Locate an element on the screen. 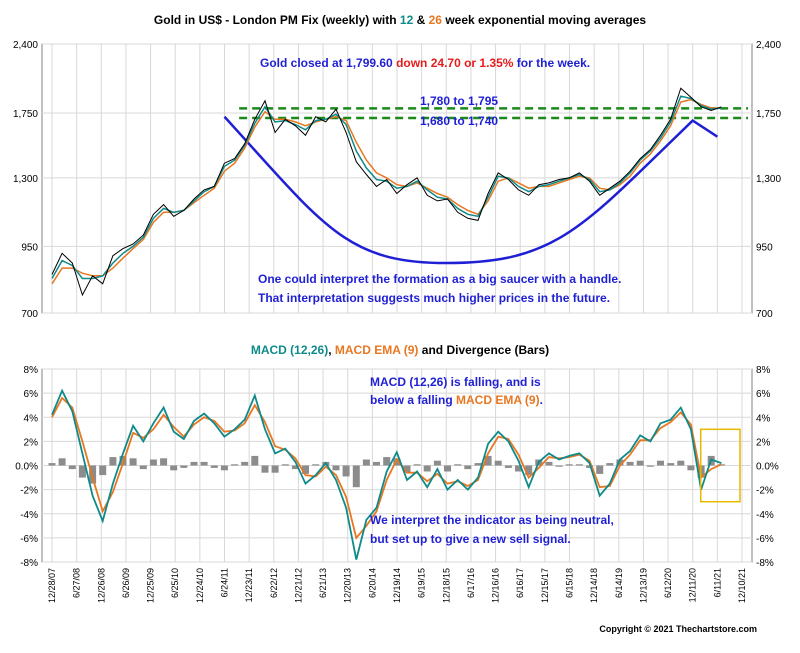 The width and height of the screenshot is (800, 653). x-tick-label: 12/25/09 is located at coordinates (151, 585).